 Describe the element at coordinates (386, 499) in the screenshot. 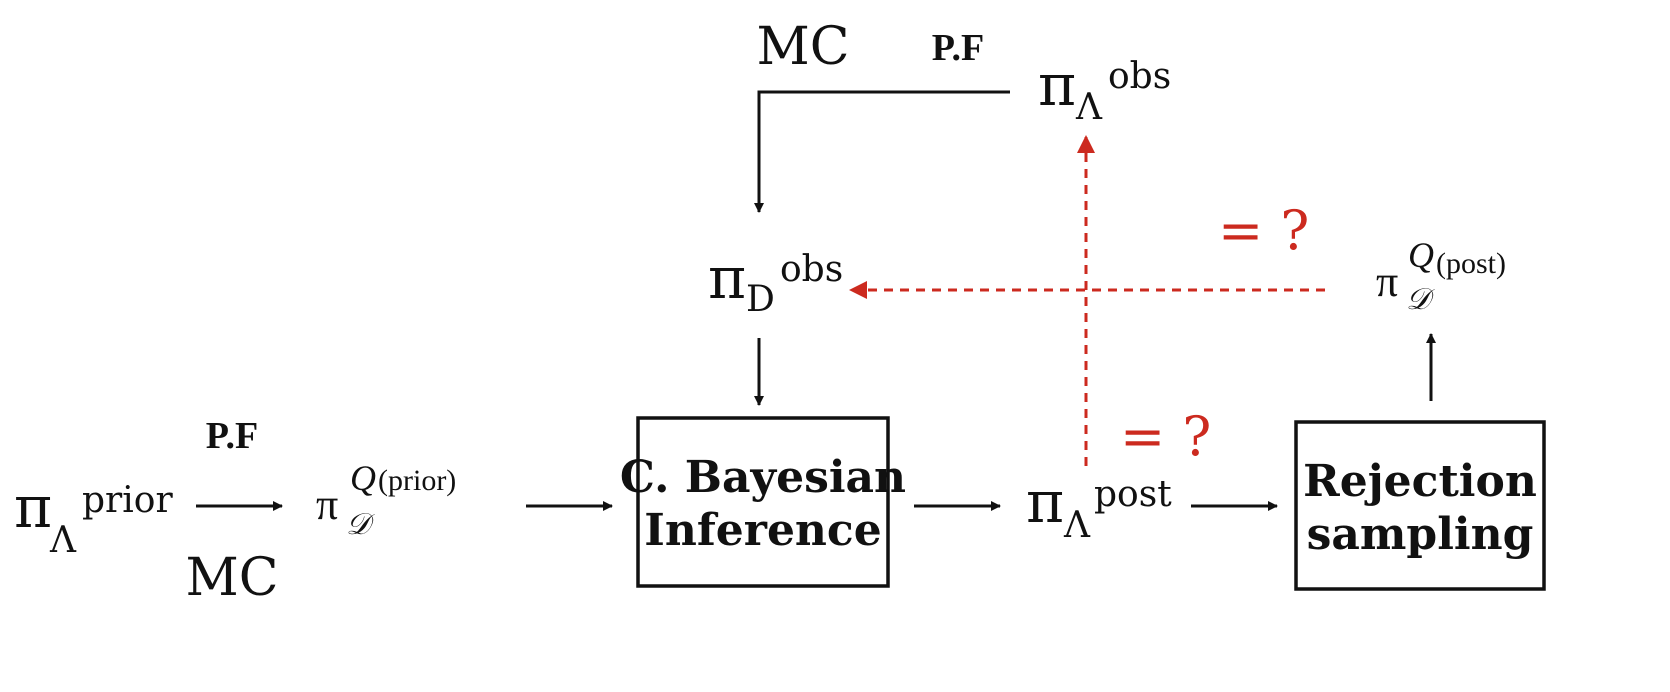

I see `node-pi-d-q-prior: π 𝒟 Q (prior)` at that location.